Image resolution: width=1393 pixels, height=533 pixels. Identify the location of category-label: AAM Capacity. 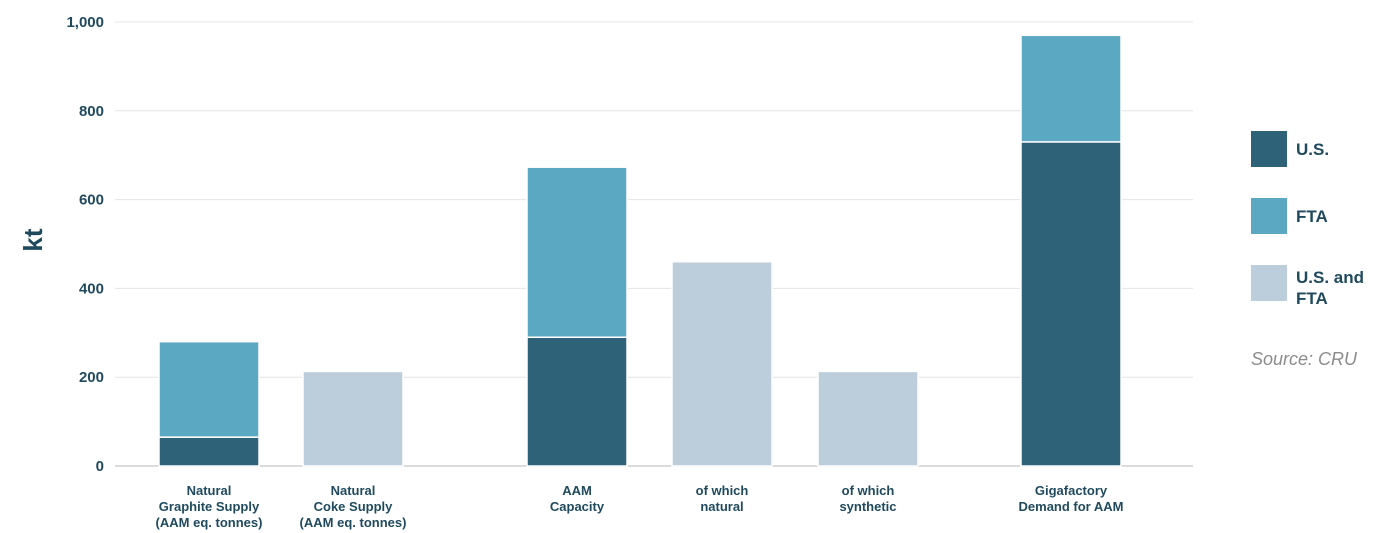
(577, 498).